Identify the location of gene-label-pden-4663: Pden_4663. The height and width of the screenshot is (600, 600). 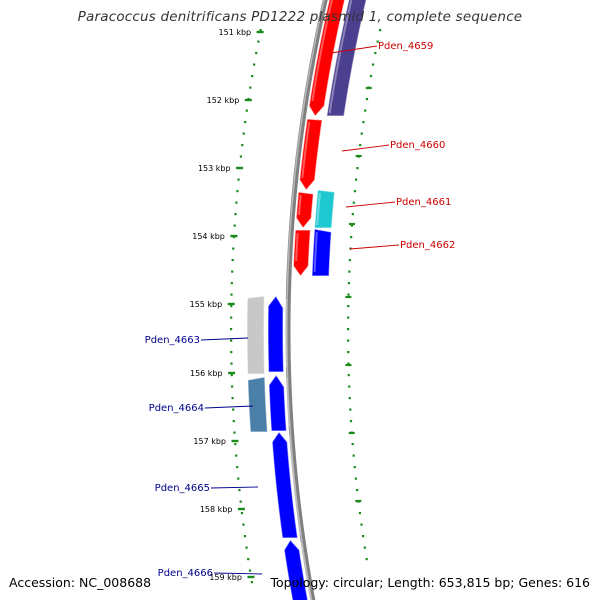
(197, 340).